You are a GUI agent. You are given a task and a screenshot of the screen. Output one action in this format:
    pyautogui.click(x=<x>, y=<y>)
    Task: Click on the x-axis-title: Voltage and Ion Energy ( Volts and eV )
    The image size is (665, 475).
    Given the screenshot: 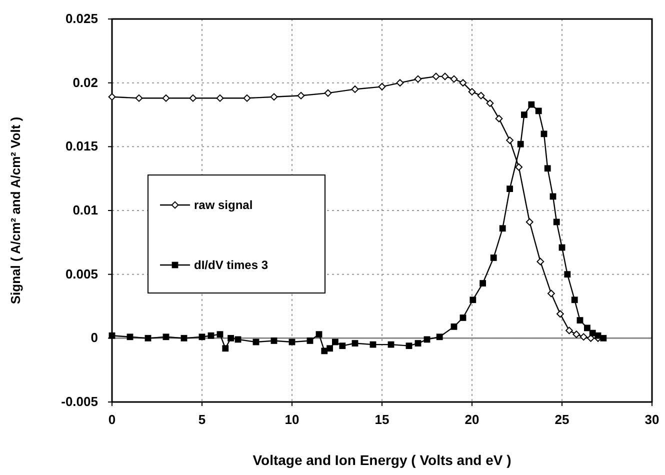 What is the action you would take?
    pyautogui.click(x=382, y=460)
    